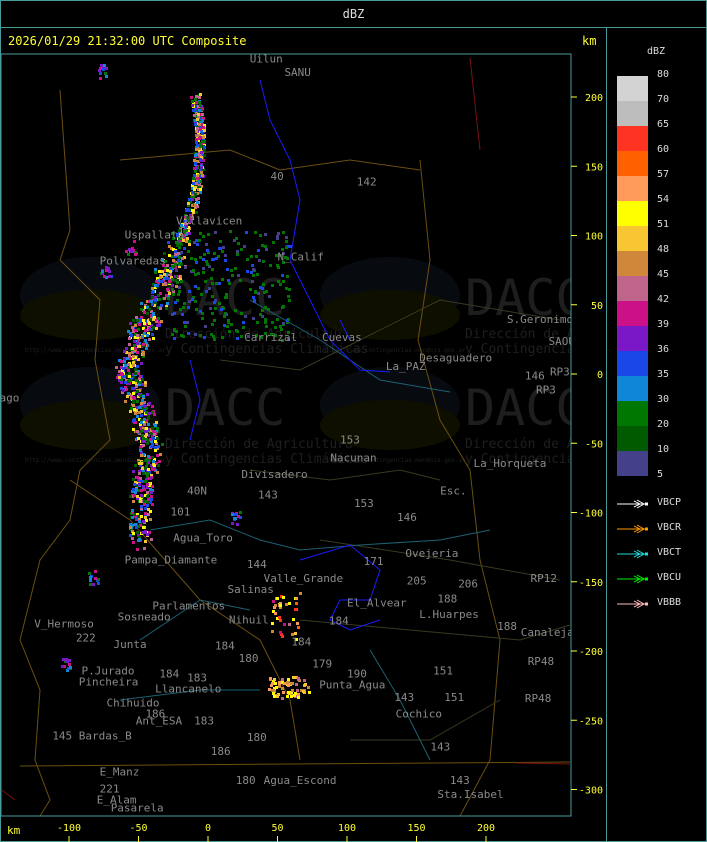 The image size is (707, 842). Describe the element at coordinates (447, 599) in the screenshot. I see `place-label: 188` at that location.